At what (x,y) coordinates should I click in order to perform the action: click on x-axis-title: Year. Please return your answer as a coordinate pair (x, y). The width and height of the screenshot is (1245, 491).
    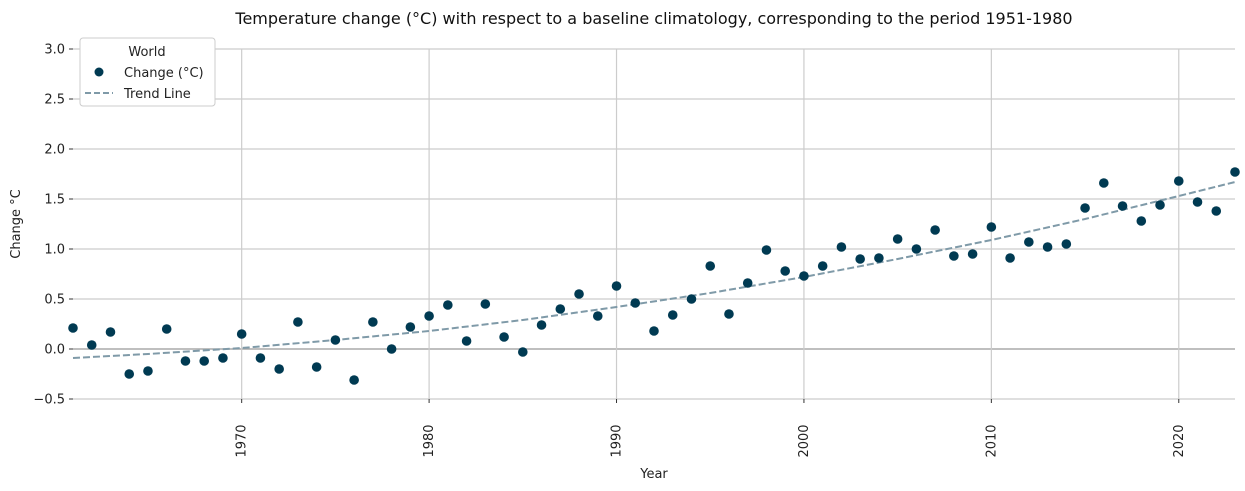
    Looking at the image, I should click on (653, 474).